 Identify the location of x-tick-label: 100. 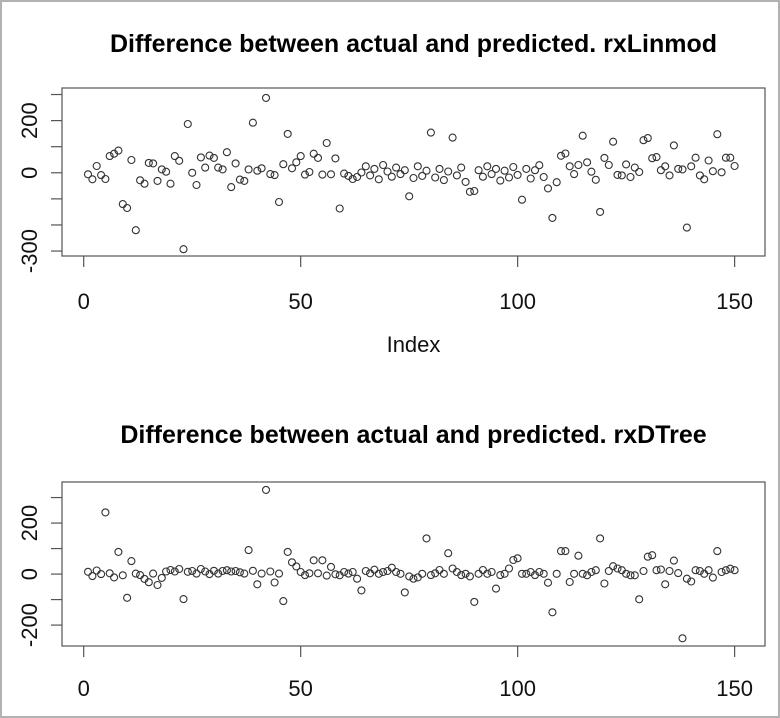
(517, 301).